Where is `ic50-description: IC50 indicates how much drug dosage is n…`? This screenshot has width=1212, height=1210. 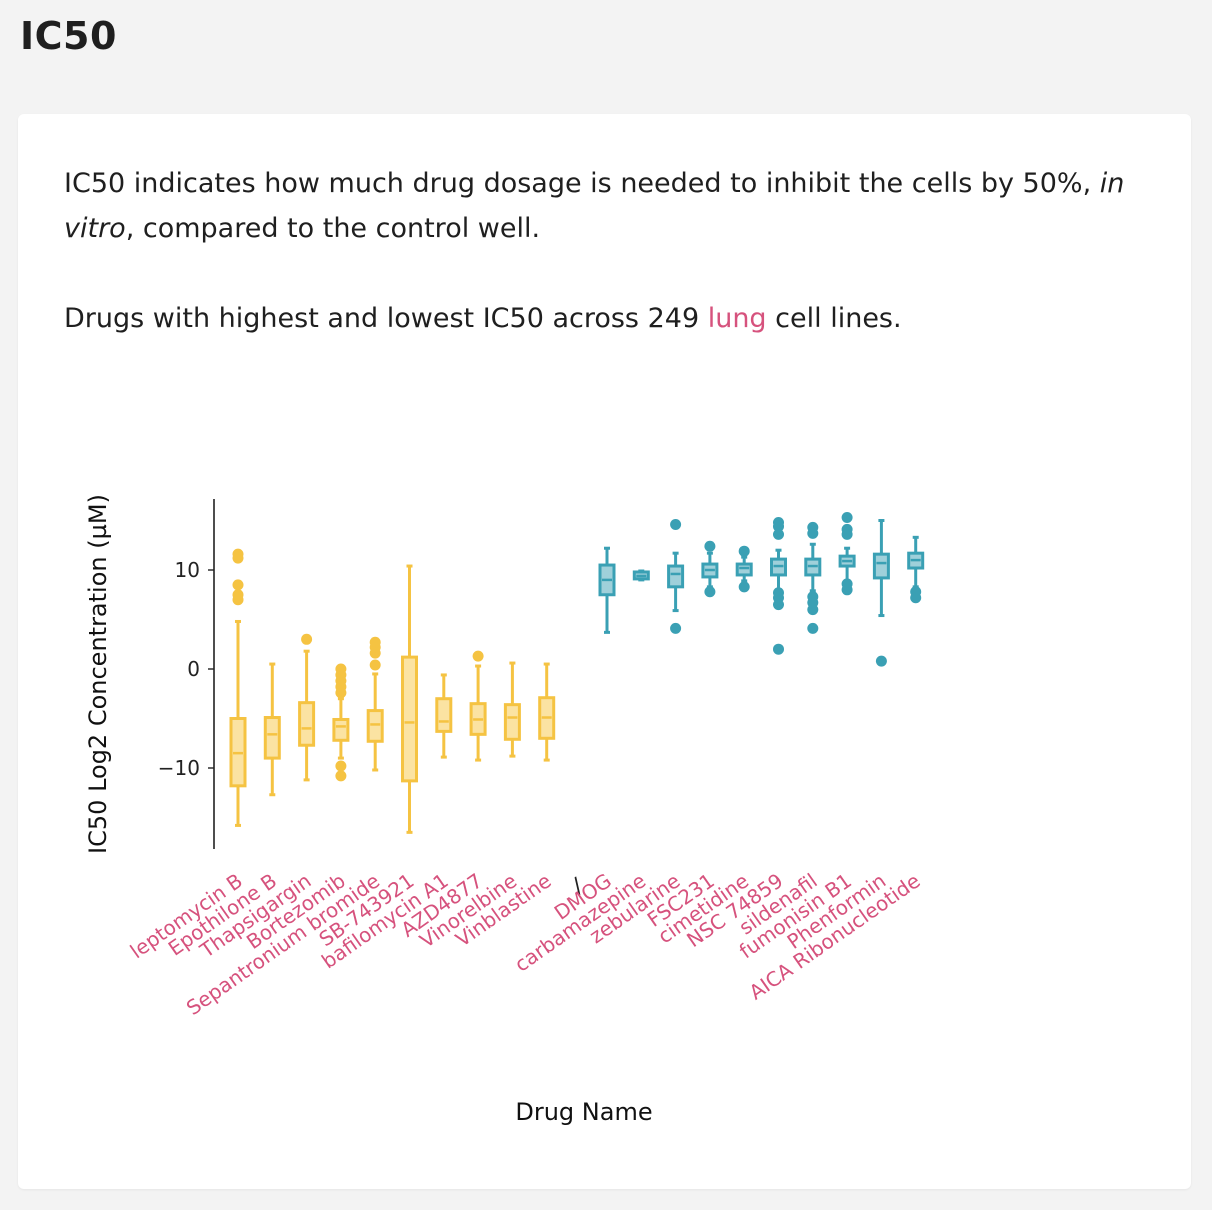 ic50-description: IC50 indicates how much drug dosage is n… is located at coordinates (604, 206).